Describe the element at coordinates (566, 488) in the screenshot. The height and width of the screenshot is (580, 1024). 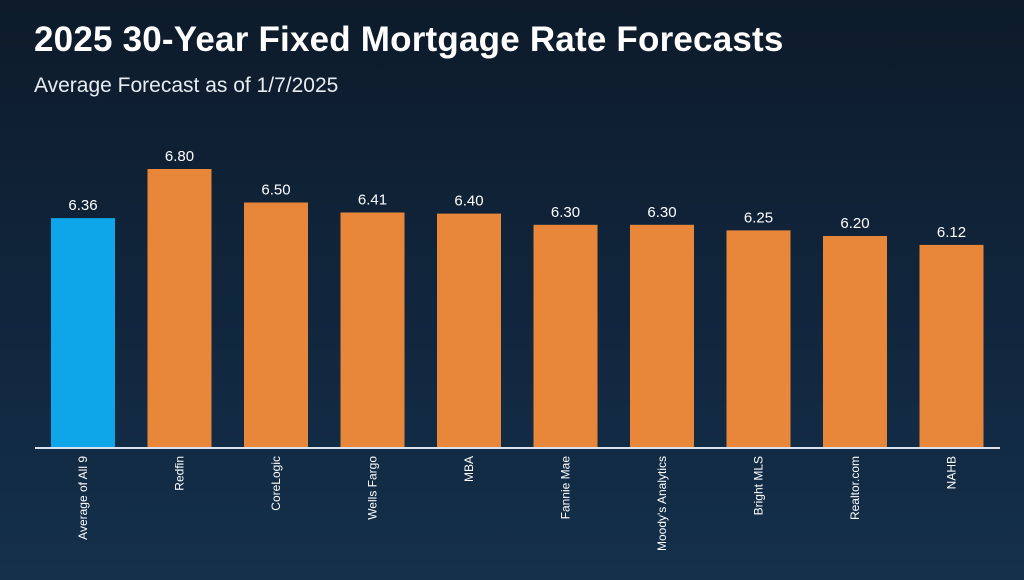
I see `category-label-5: Fannie Mae` at that location.